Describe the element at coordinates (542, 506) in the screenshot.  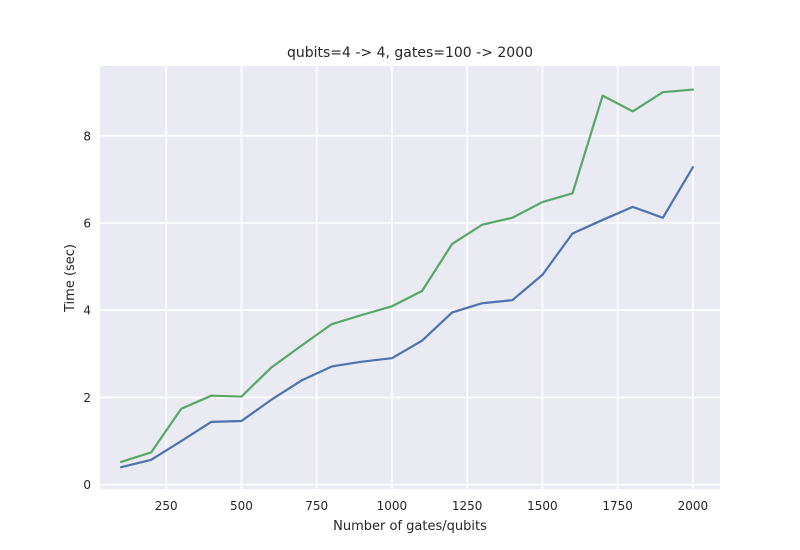
I see `x-tick-label: 1500` at that location.